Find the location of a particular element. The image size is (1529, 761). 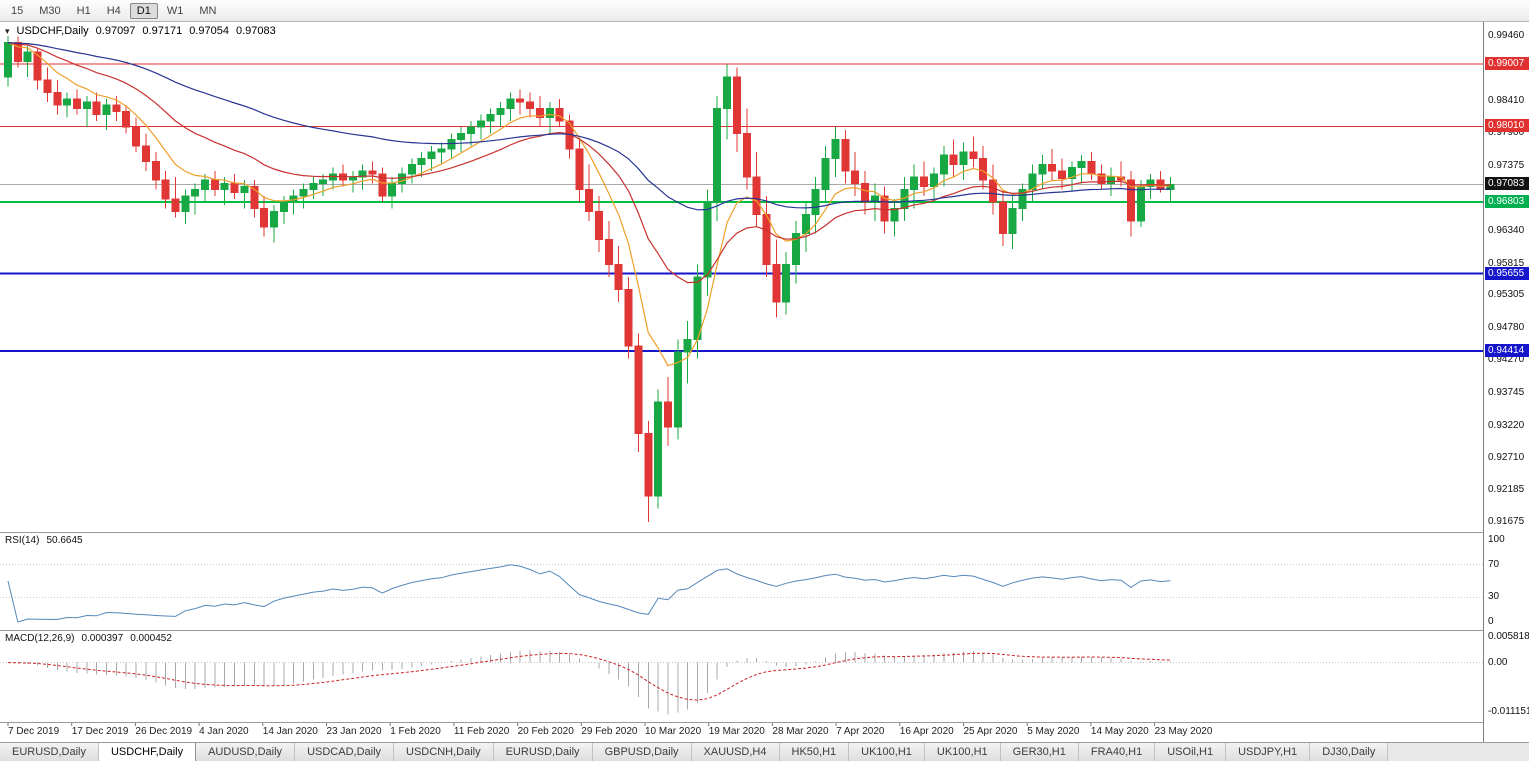

rsi-axis-label: 100 is located at coordinates (1496, 539).